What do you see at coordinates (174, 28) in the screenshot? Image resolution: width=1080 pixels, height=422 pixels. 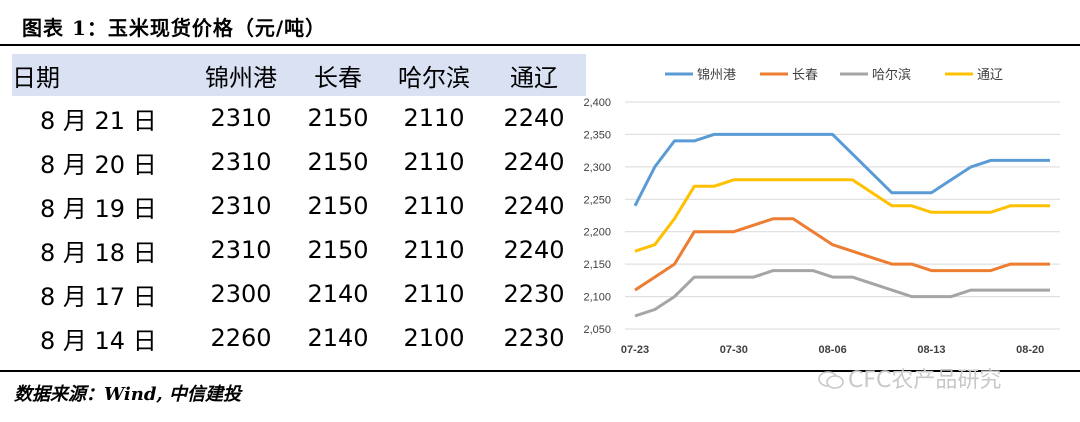 I see `figure-title: 图表 1：玉米现货价格（元/吨）` at bounding box center [174, 28].